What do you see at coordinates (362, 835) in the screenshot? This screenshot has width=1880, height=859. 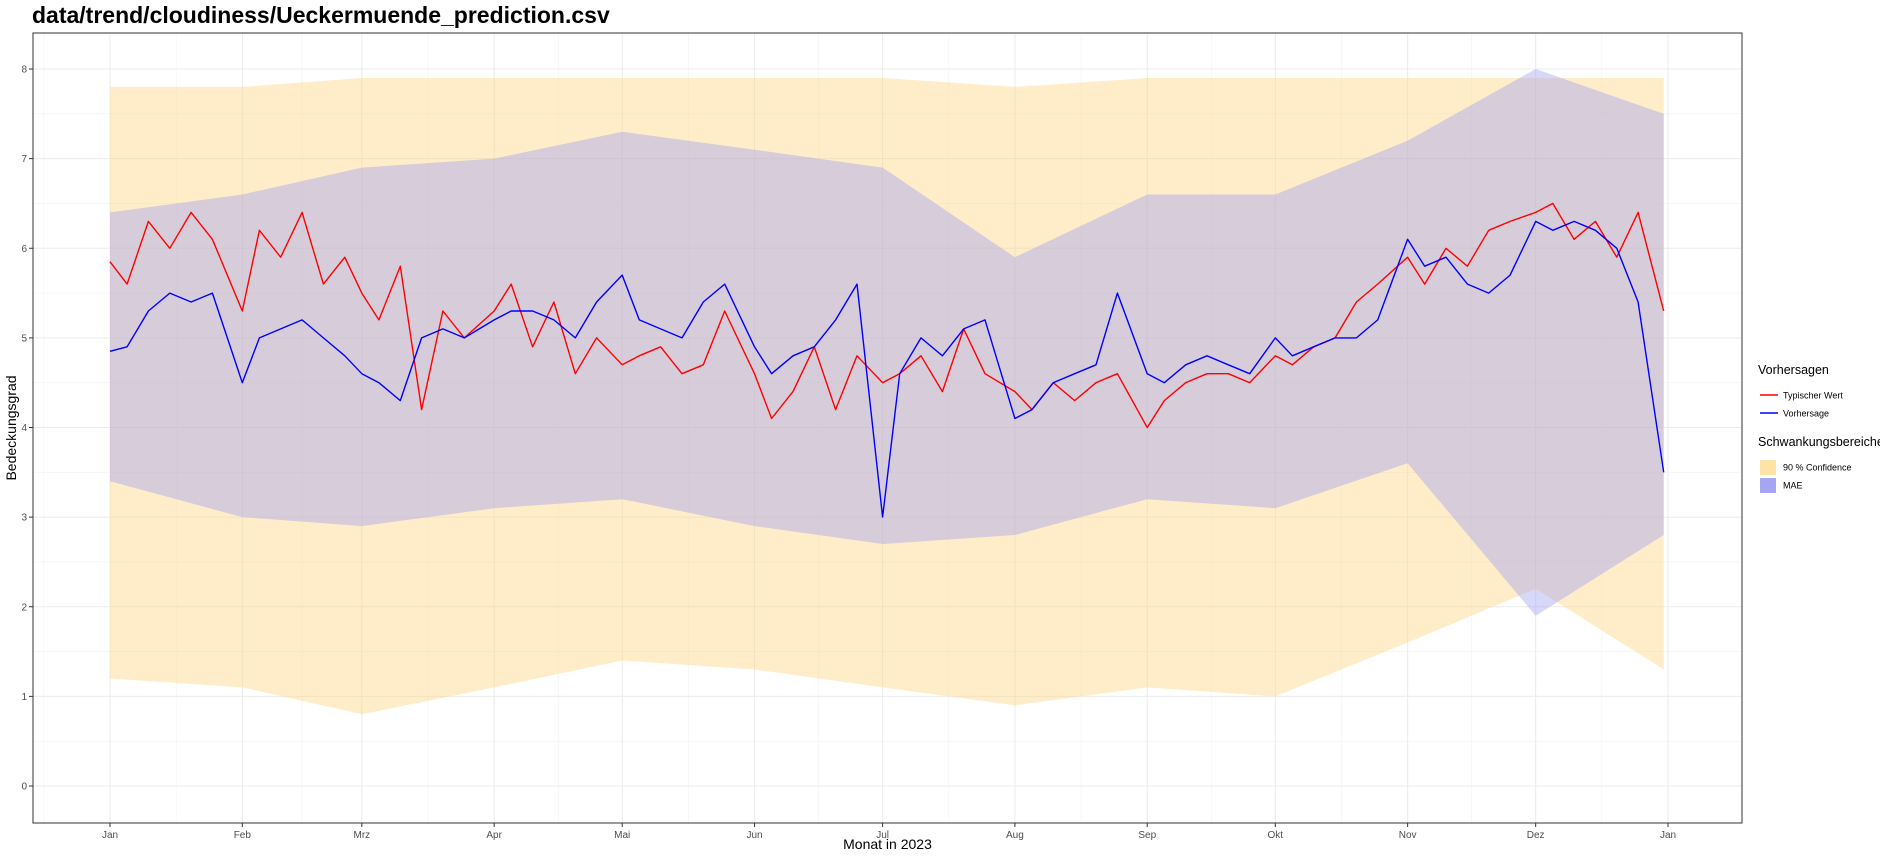 I see `x-tick-label: Mrz` at bounding box center [362, 835].